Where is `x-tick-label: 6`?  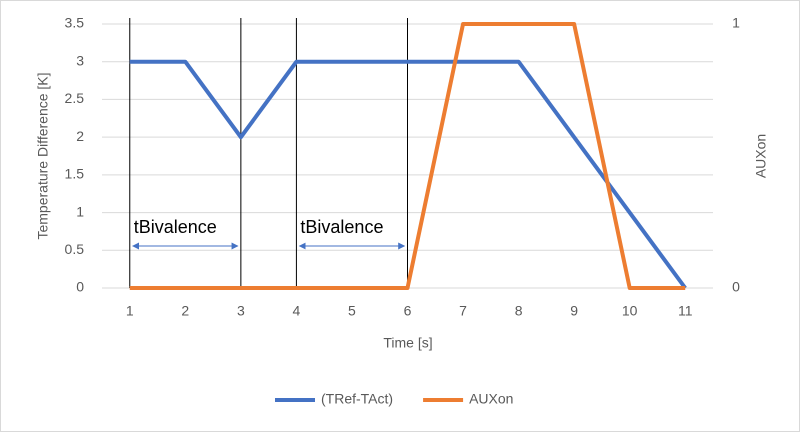 x-tick-label: 6 is located at coordinates (408, 311).